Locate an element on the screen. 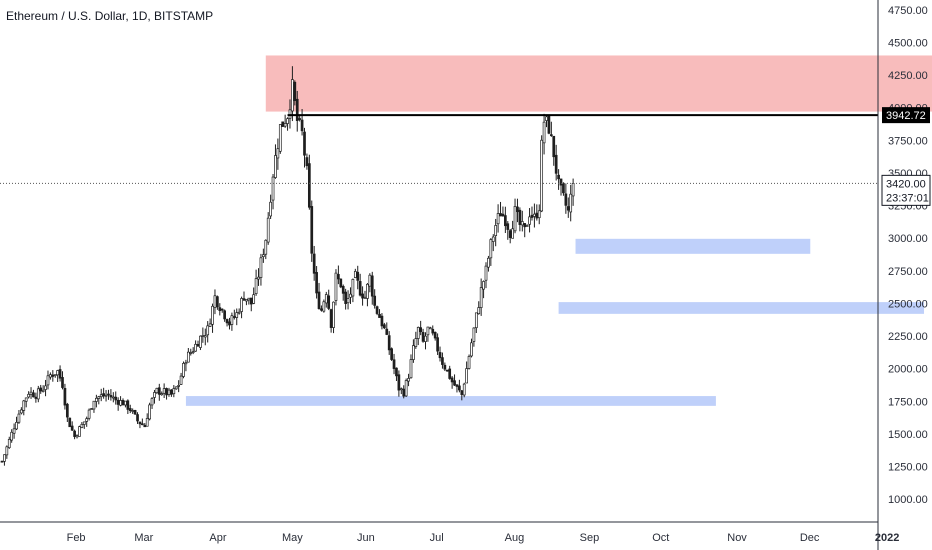 This screenshot has width=932, height=550. x-tick-label: Jun is located at coordinates (366, 538).